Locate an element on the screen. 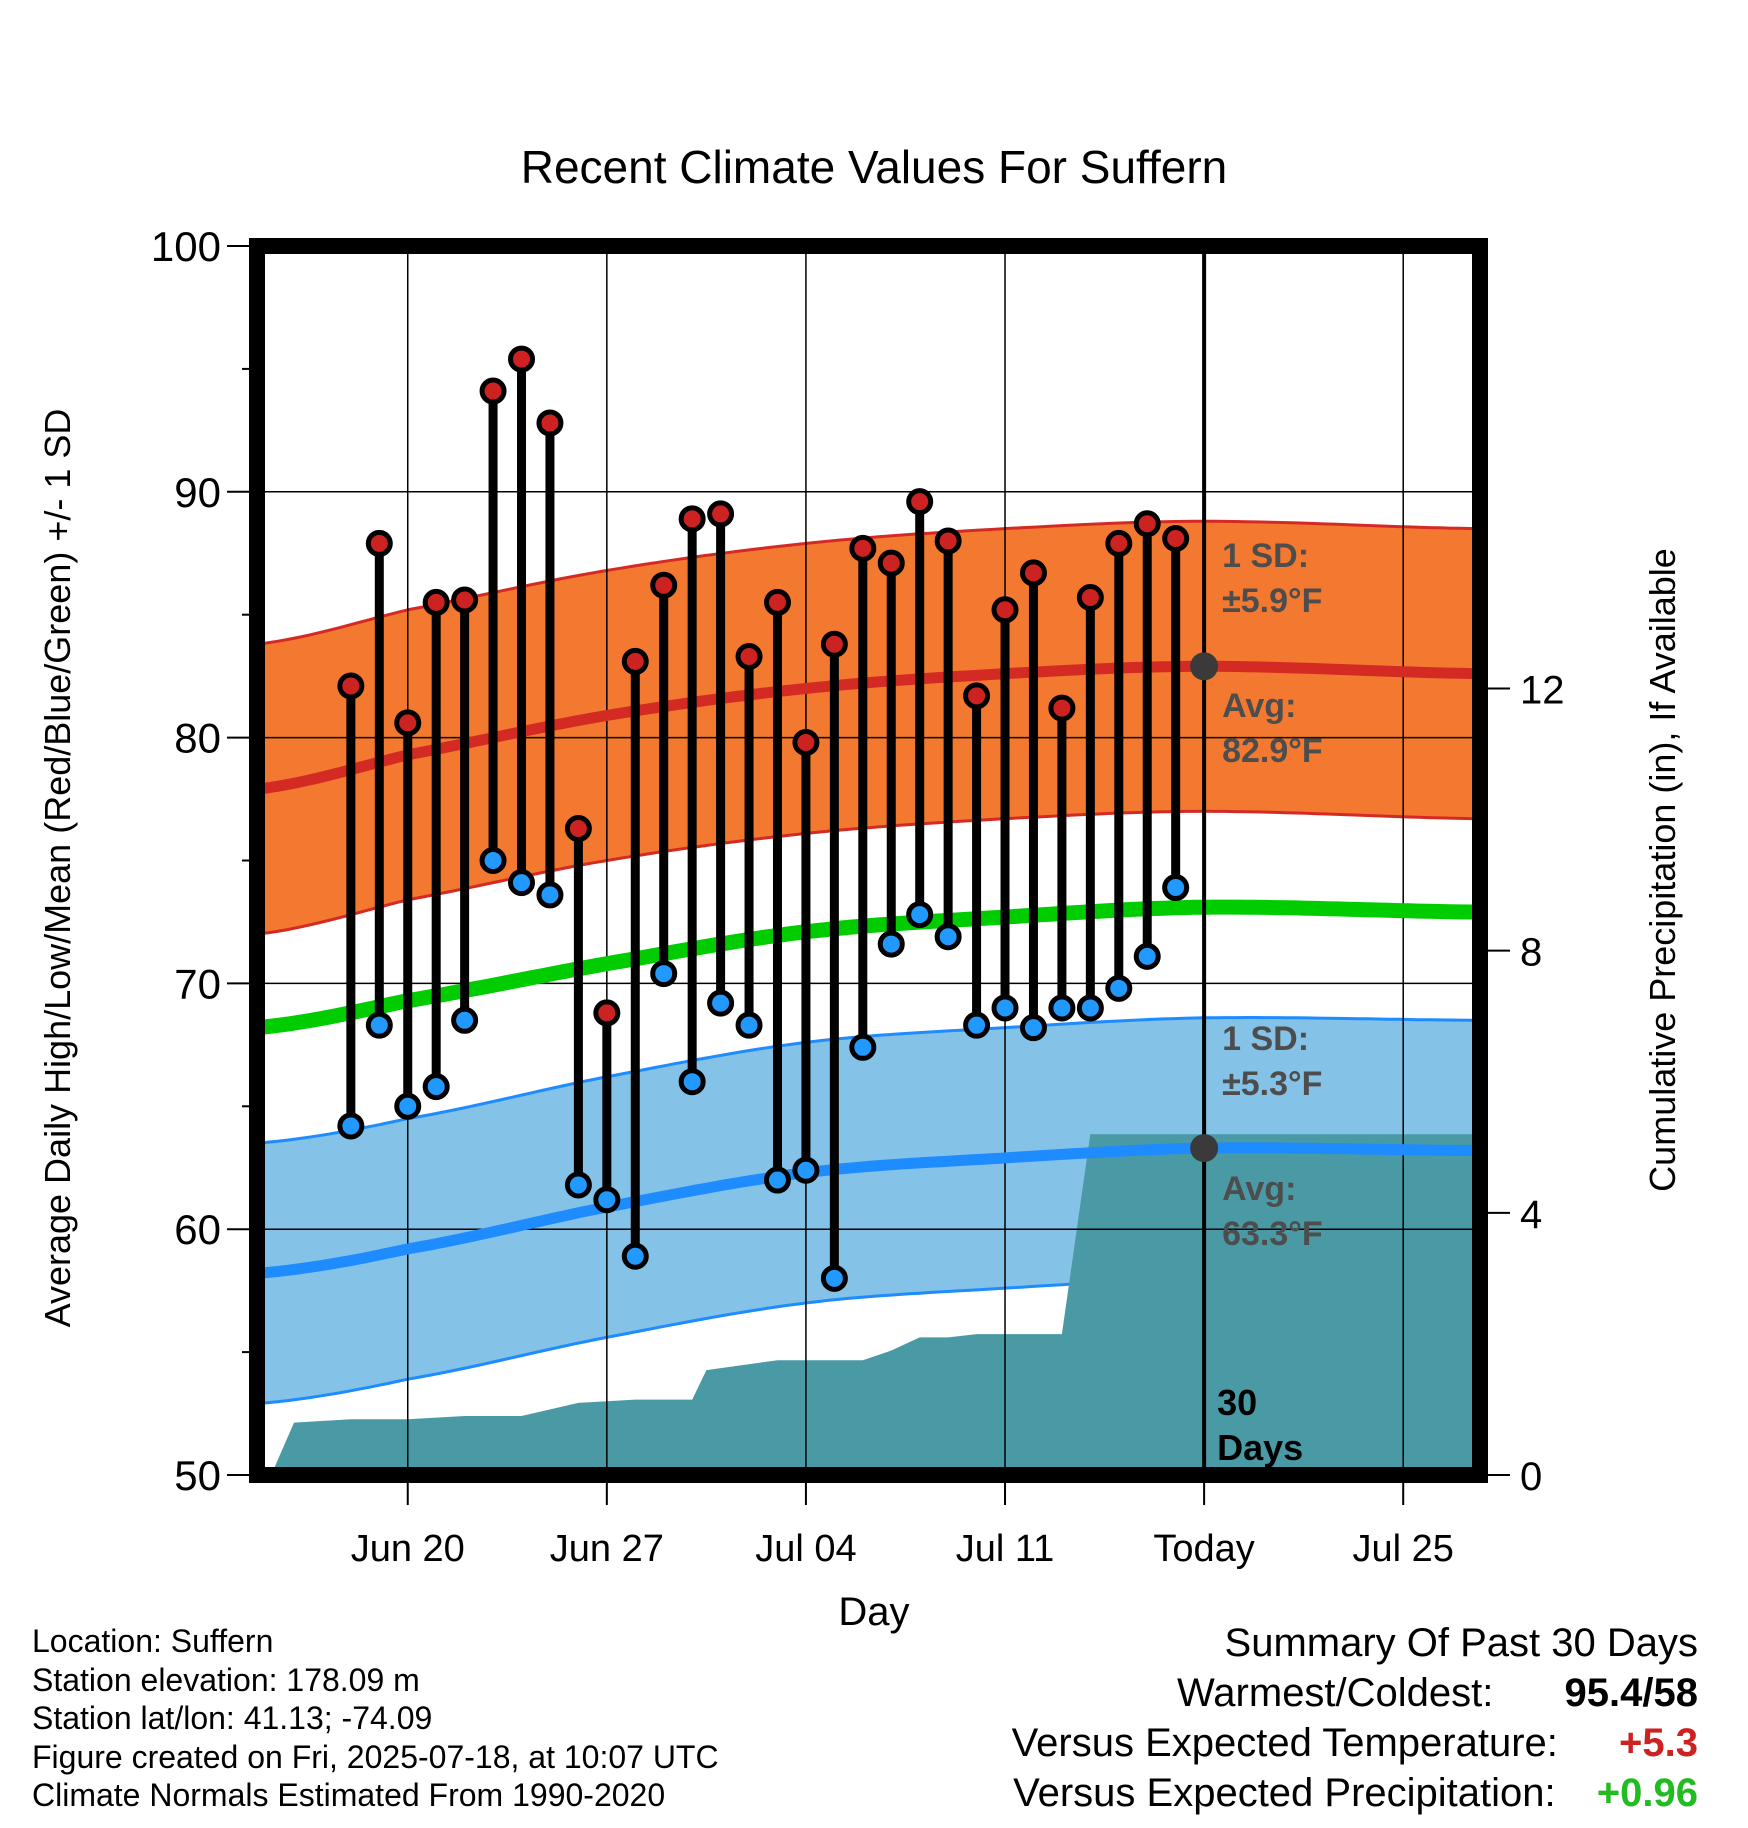 The height and width of the screenshot is (1828, 1748). temp-value: +5.3 is located at coordinates (1658, 1743).